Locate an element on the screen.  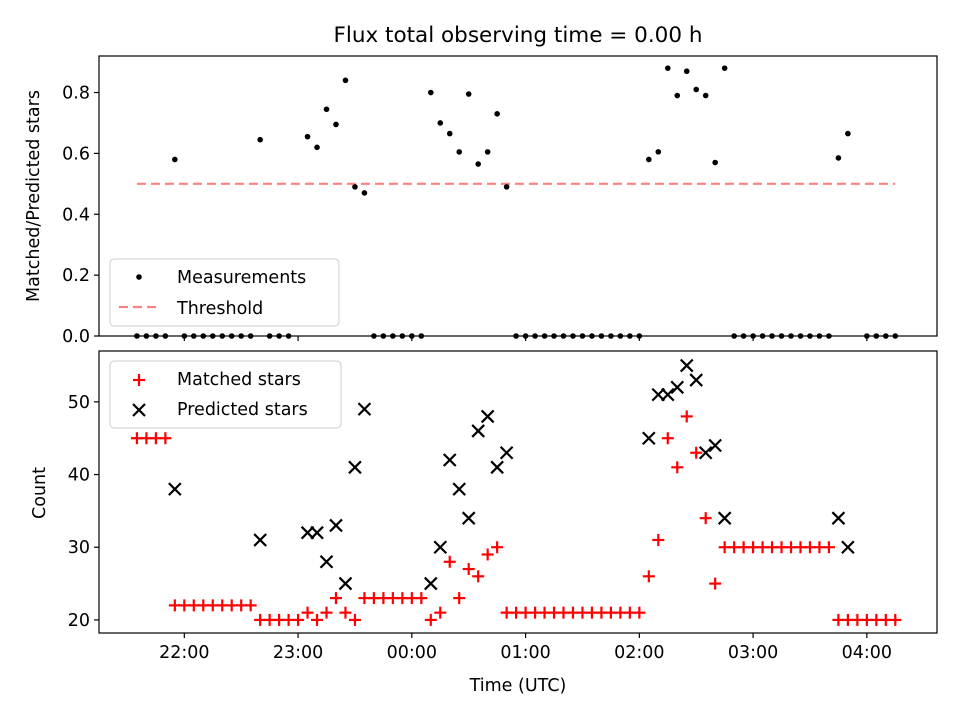
legend-predicted-marker is located at coordinates (139, 410).